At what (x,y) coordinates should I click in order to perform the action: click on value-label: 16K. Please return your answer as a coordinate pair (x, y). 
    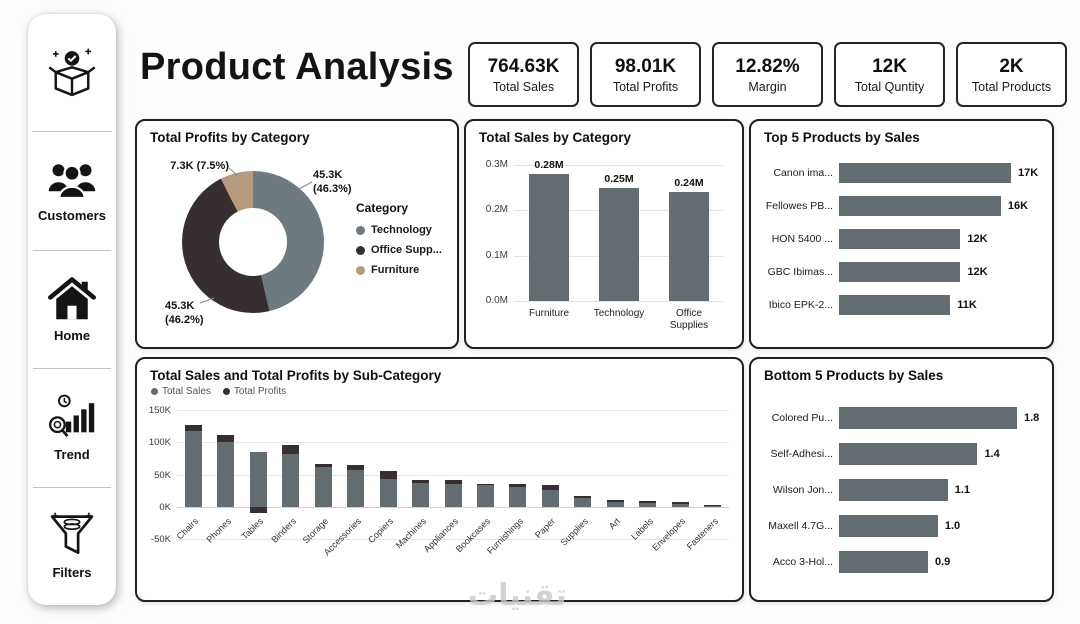
    Looking at the image, I should click on (1018, 206).